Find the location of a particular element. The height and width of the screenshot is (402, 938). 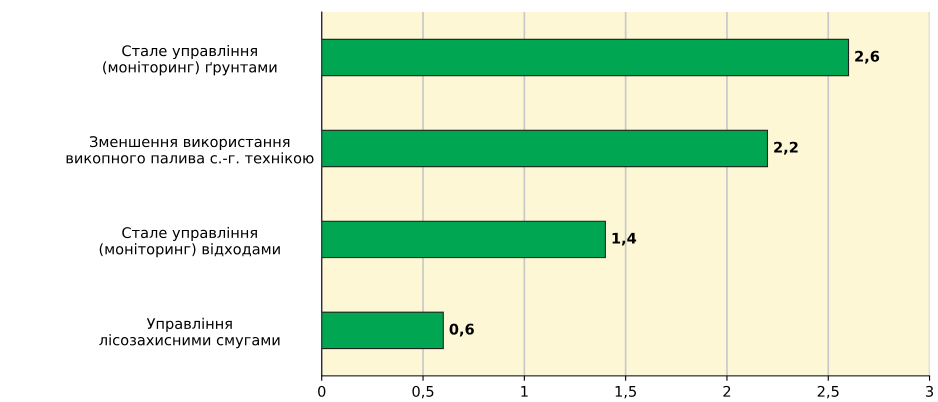

y-tick-label: Зменшення використання викопного палива с.-г. технікою is located at coordinates (190, 150).